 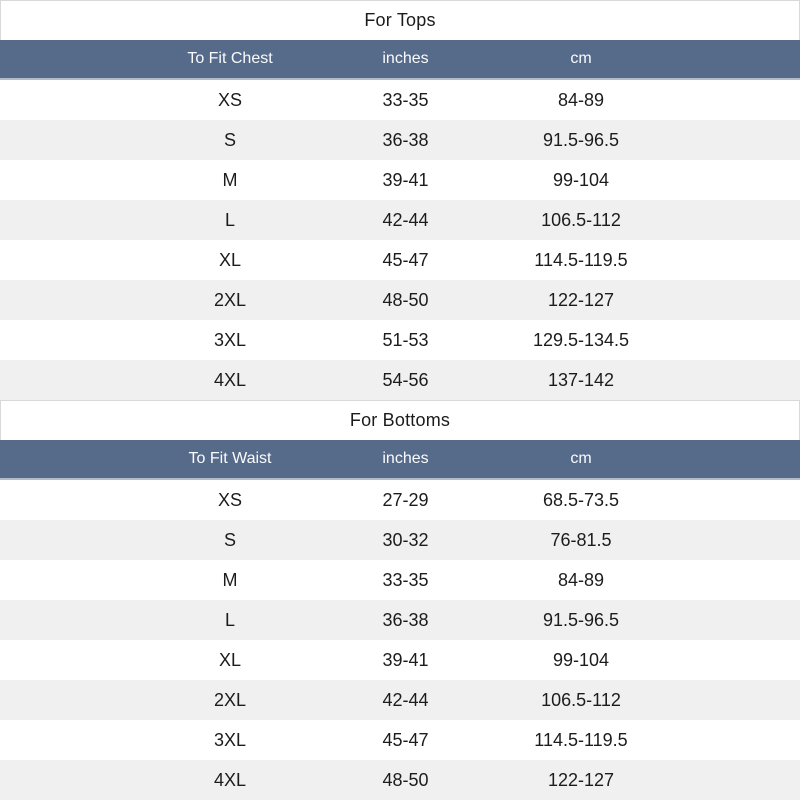 I want to click on table-row: S 30-32 76-81.5, so click(x=400, y=540).